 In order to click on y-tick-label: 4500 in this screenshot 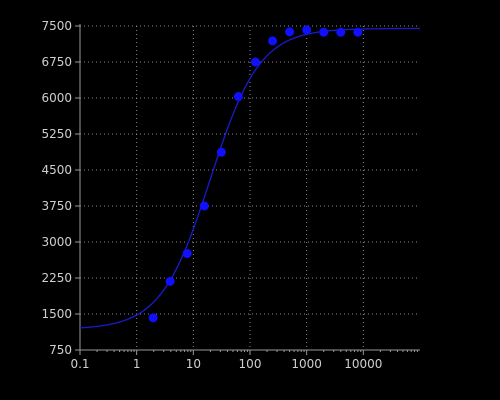, I will do `click(56, 170)`.